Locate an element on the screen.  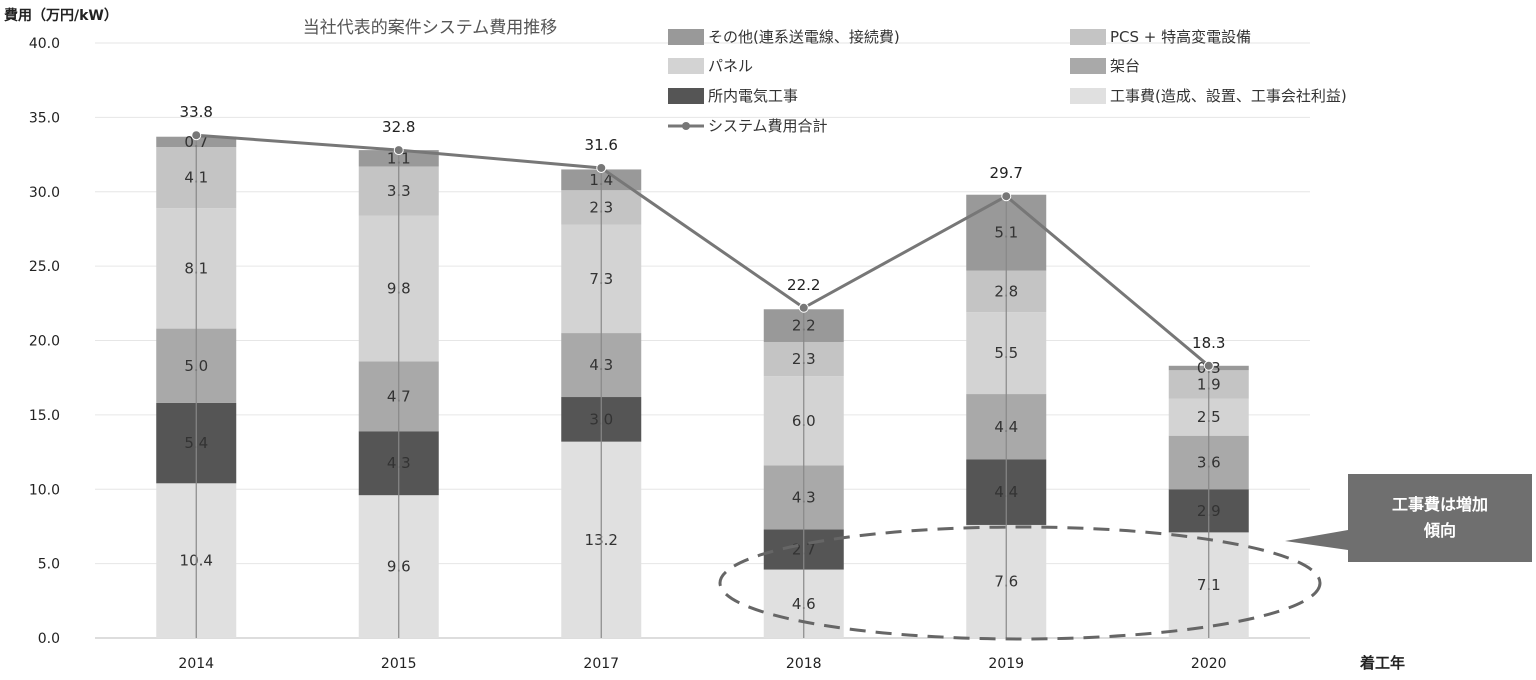
legend-label: 架台 is located at coordinates (1125, 66).